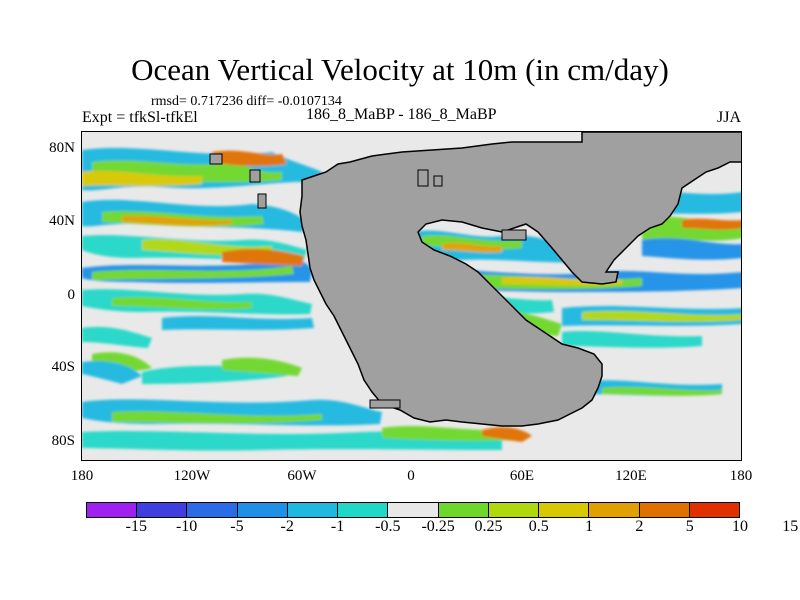 The width and height of the screenshot is (800, 600). I want to click on y-tick-label: 40S, so click(63, 367).